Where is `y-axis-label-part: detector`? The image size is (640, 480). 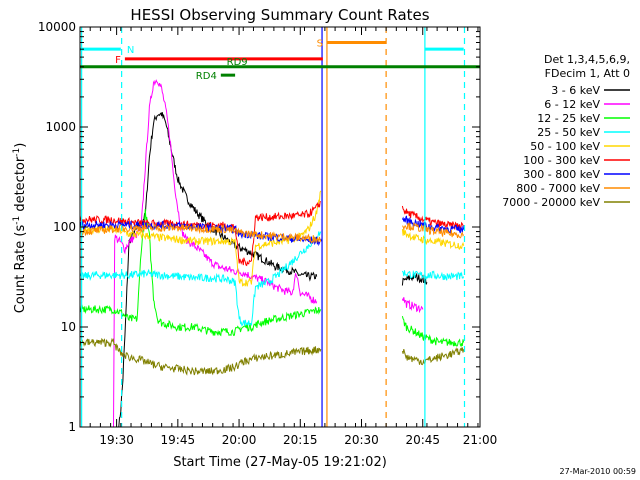
y-axis-label-part: detector is located at coordinates (20, 186).